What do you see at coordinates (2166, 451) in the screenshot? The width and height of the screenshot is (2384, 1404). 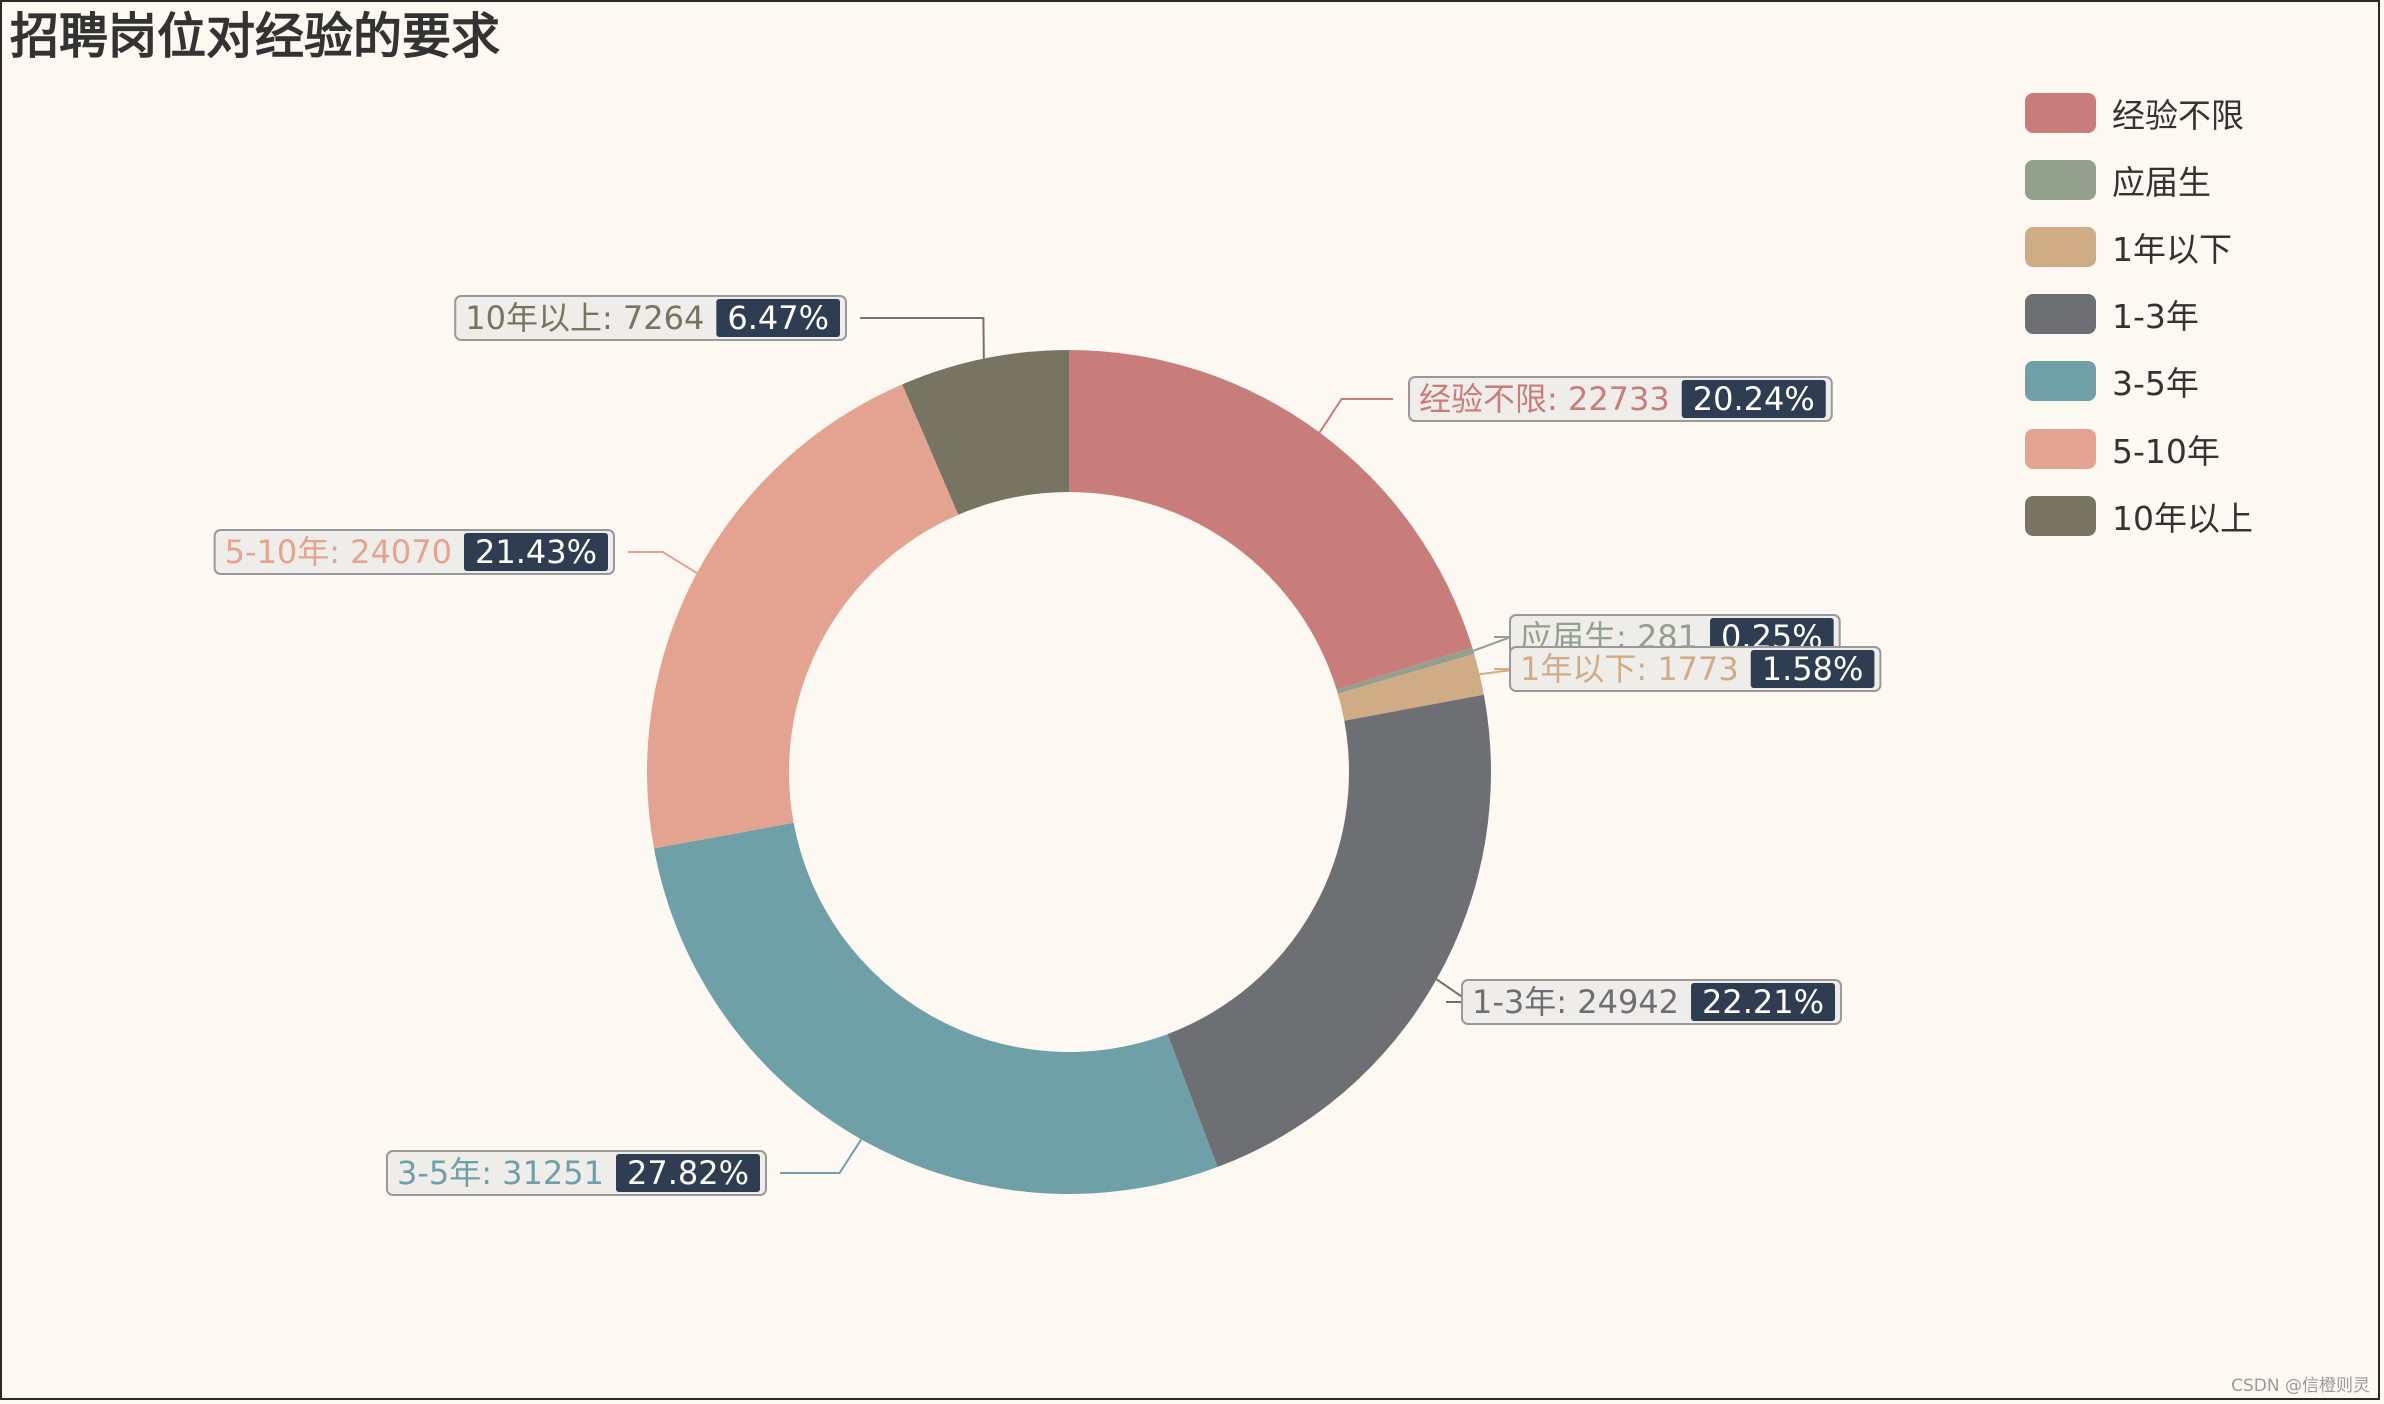 I see `legend-label: 5-10年` at bounding box center [2166, 451].